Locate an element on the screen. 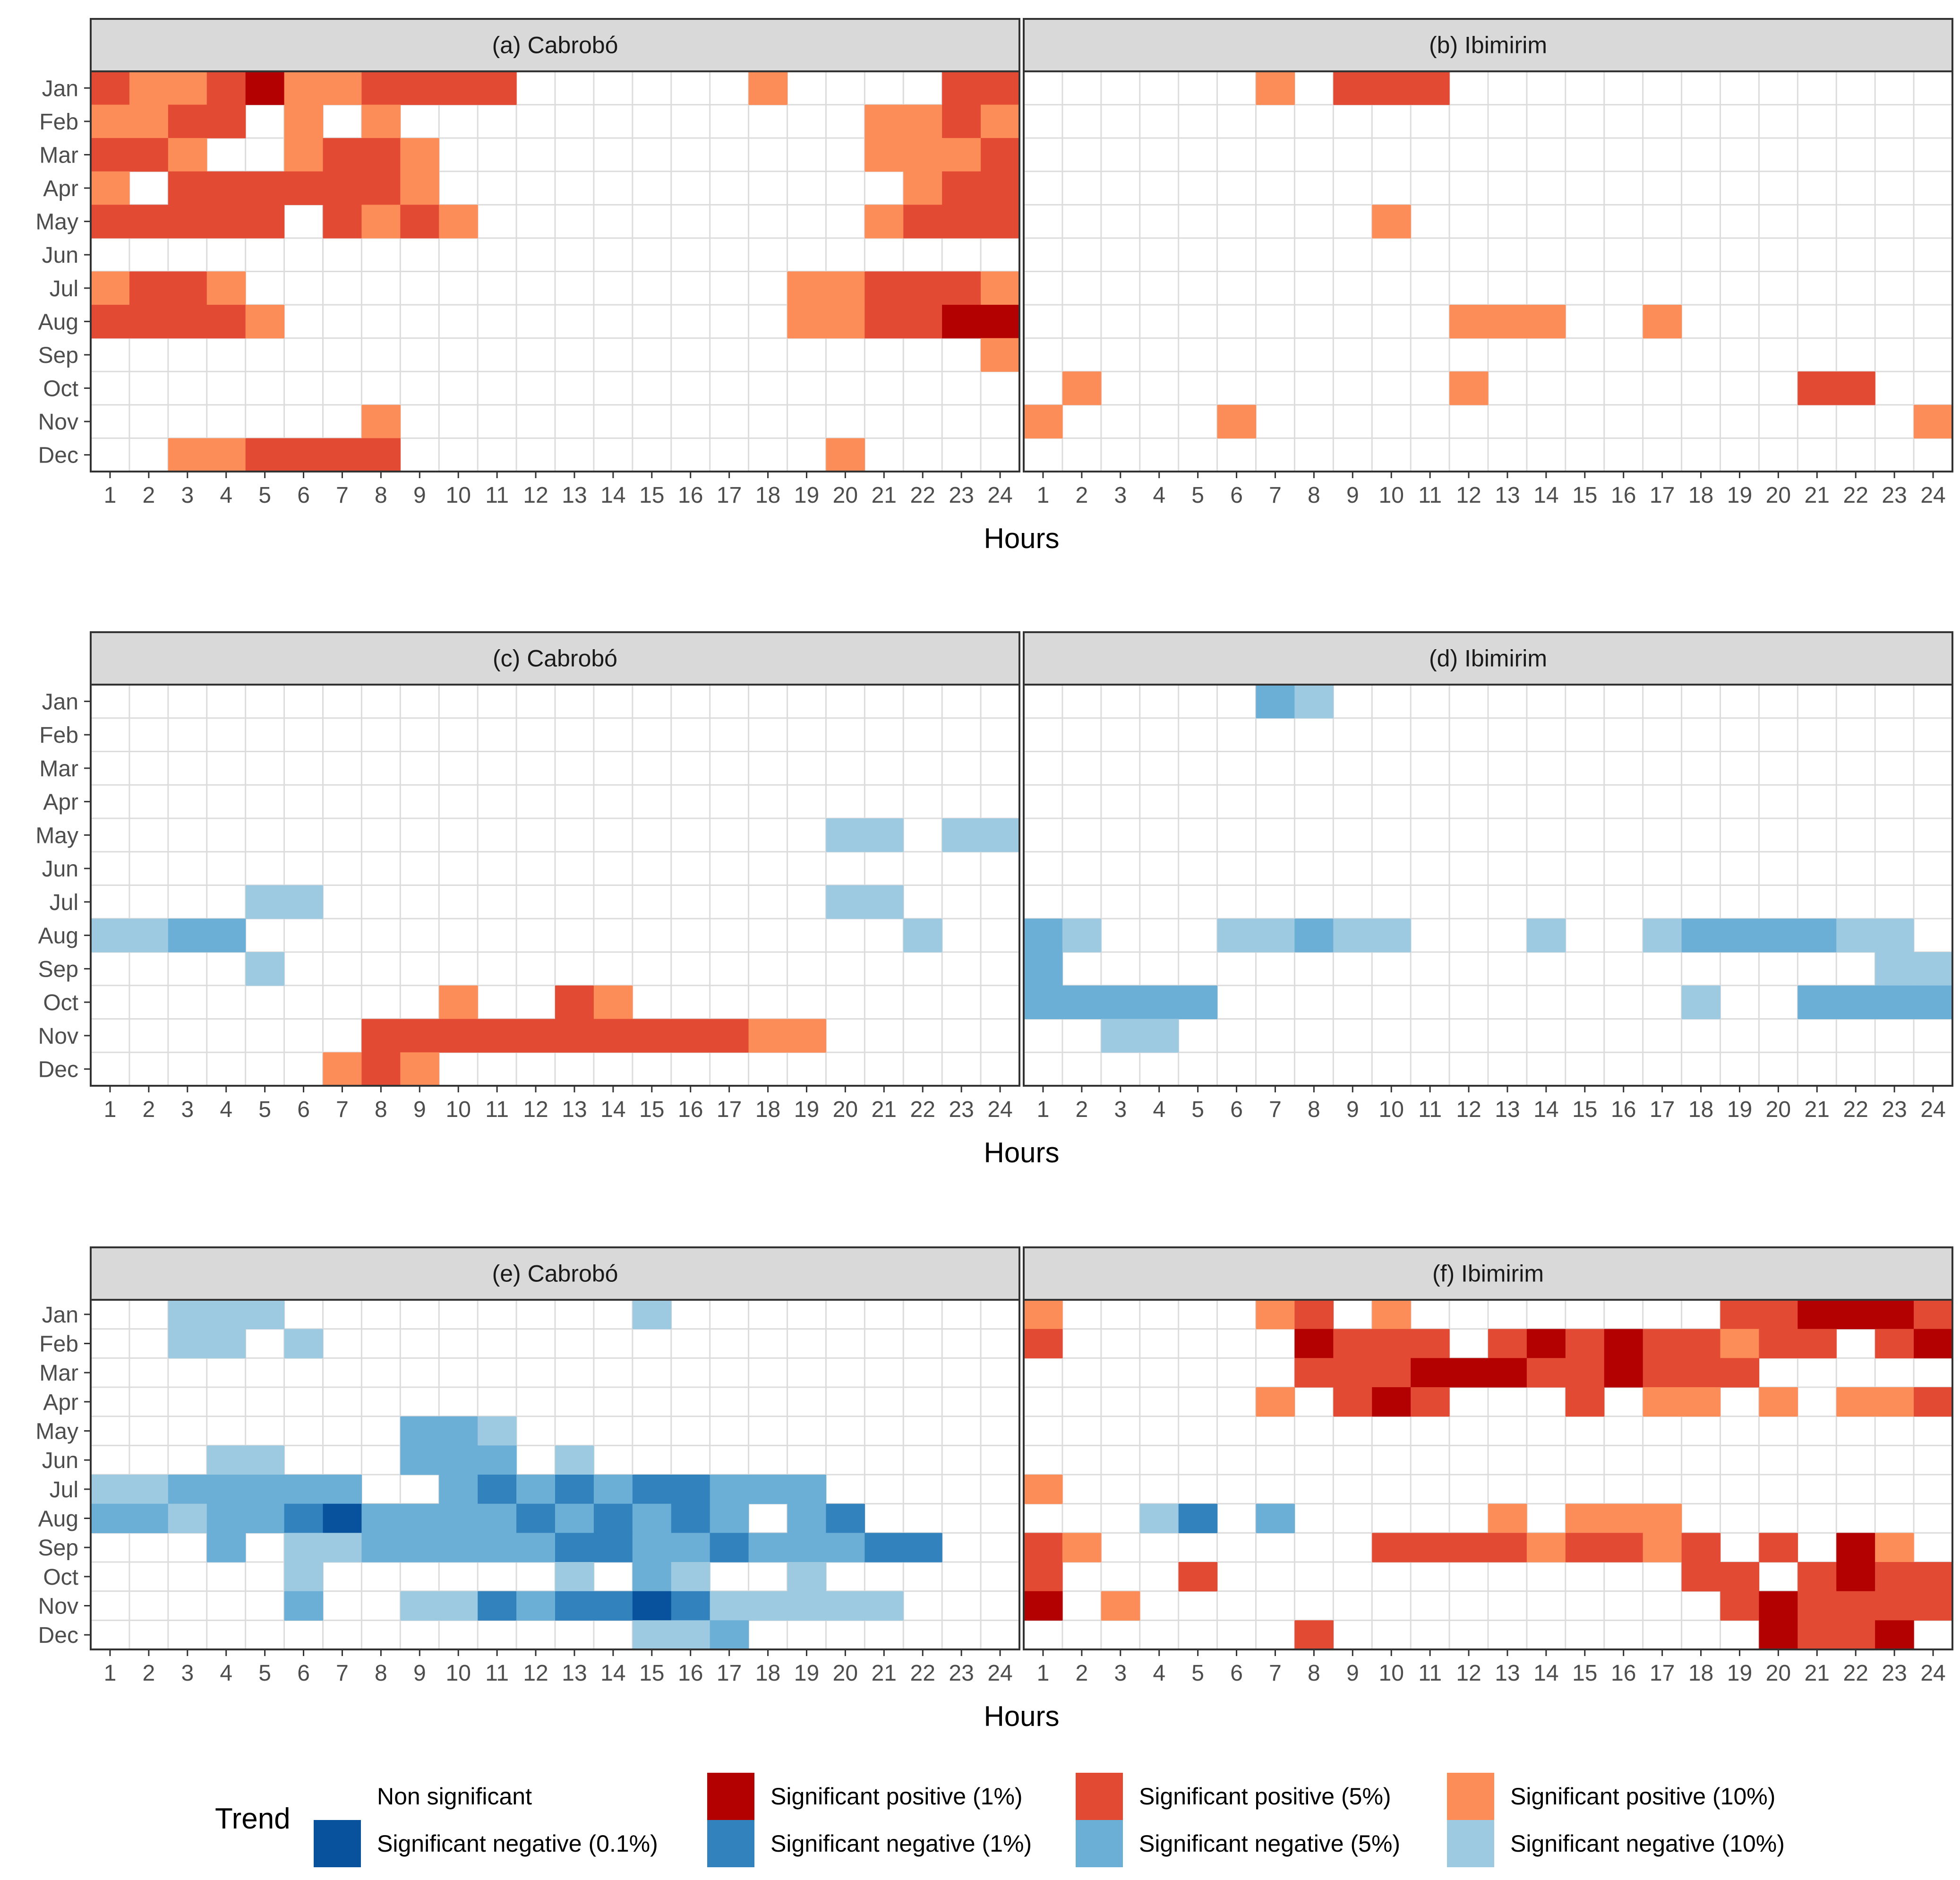  legend-label-n10: Significant negative (10%) is located at coordinates (1647, 1844).